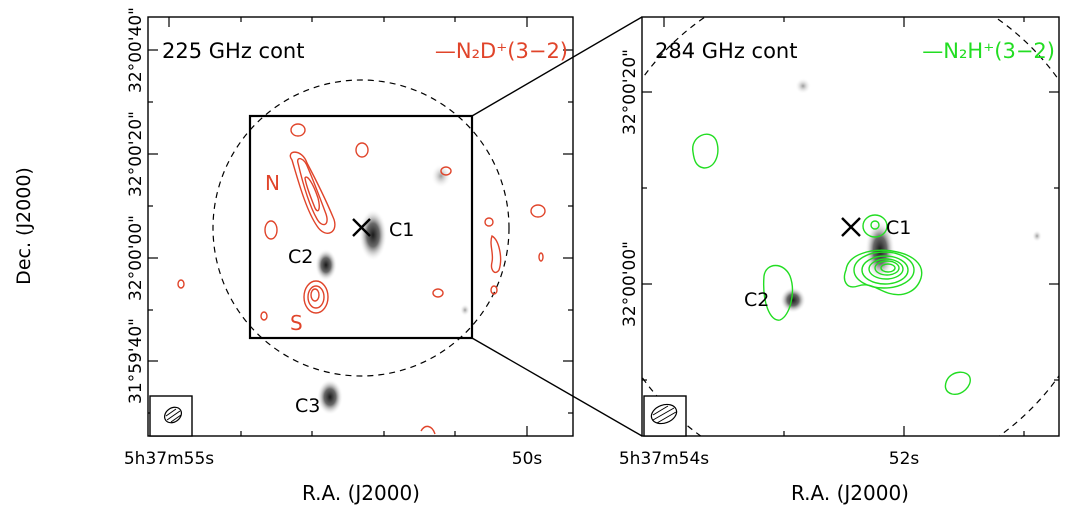 This screenshot has height=508, width=1066. Describe the element at coordinates (24, 226) in the screenshot. I see `y-axis-label: Dec. (J2000)` at that location.